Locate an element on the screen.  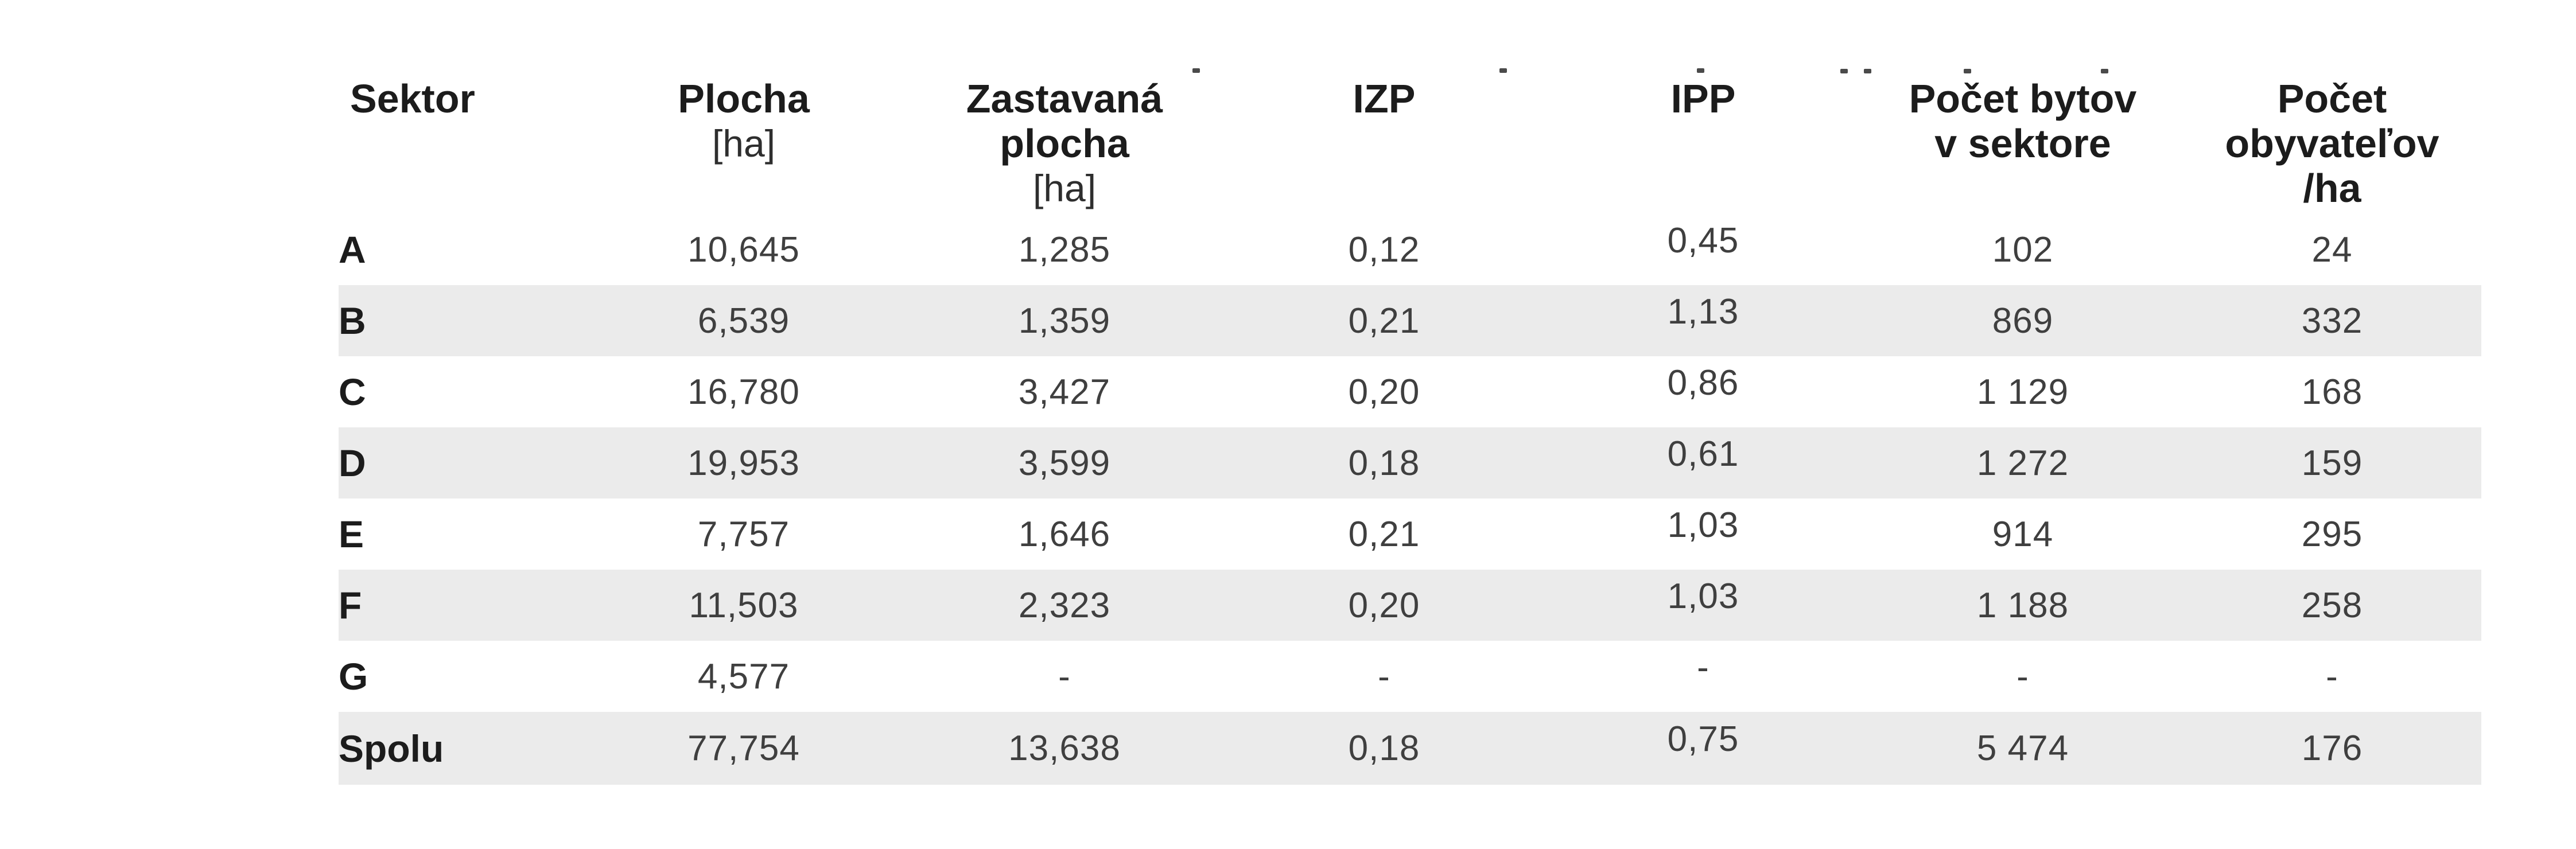
col-header-sektor: Sektor is located at coordinates (461, 145).